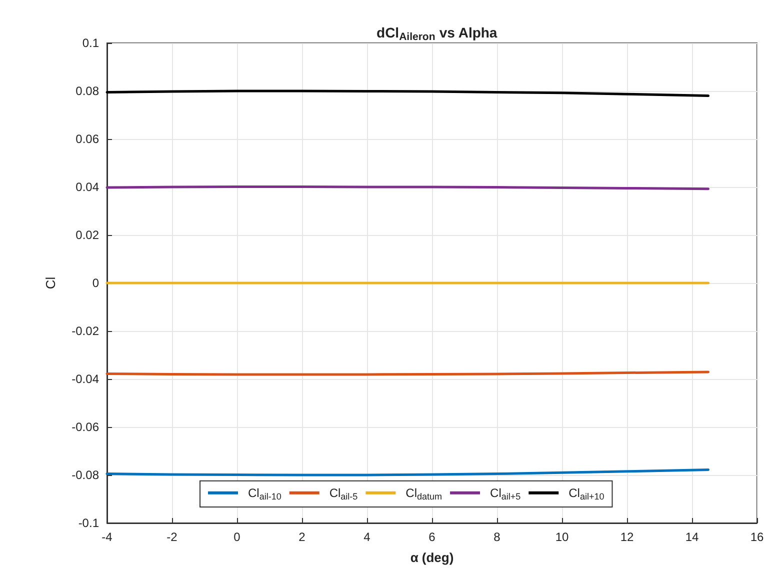 This screenshot has height=573, width=777. What do you see at coordinates (432, 537) in the screenshot?
I see `x-tick-label: 6` at bounding box center [432, 537].